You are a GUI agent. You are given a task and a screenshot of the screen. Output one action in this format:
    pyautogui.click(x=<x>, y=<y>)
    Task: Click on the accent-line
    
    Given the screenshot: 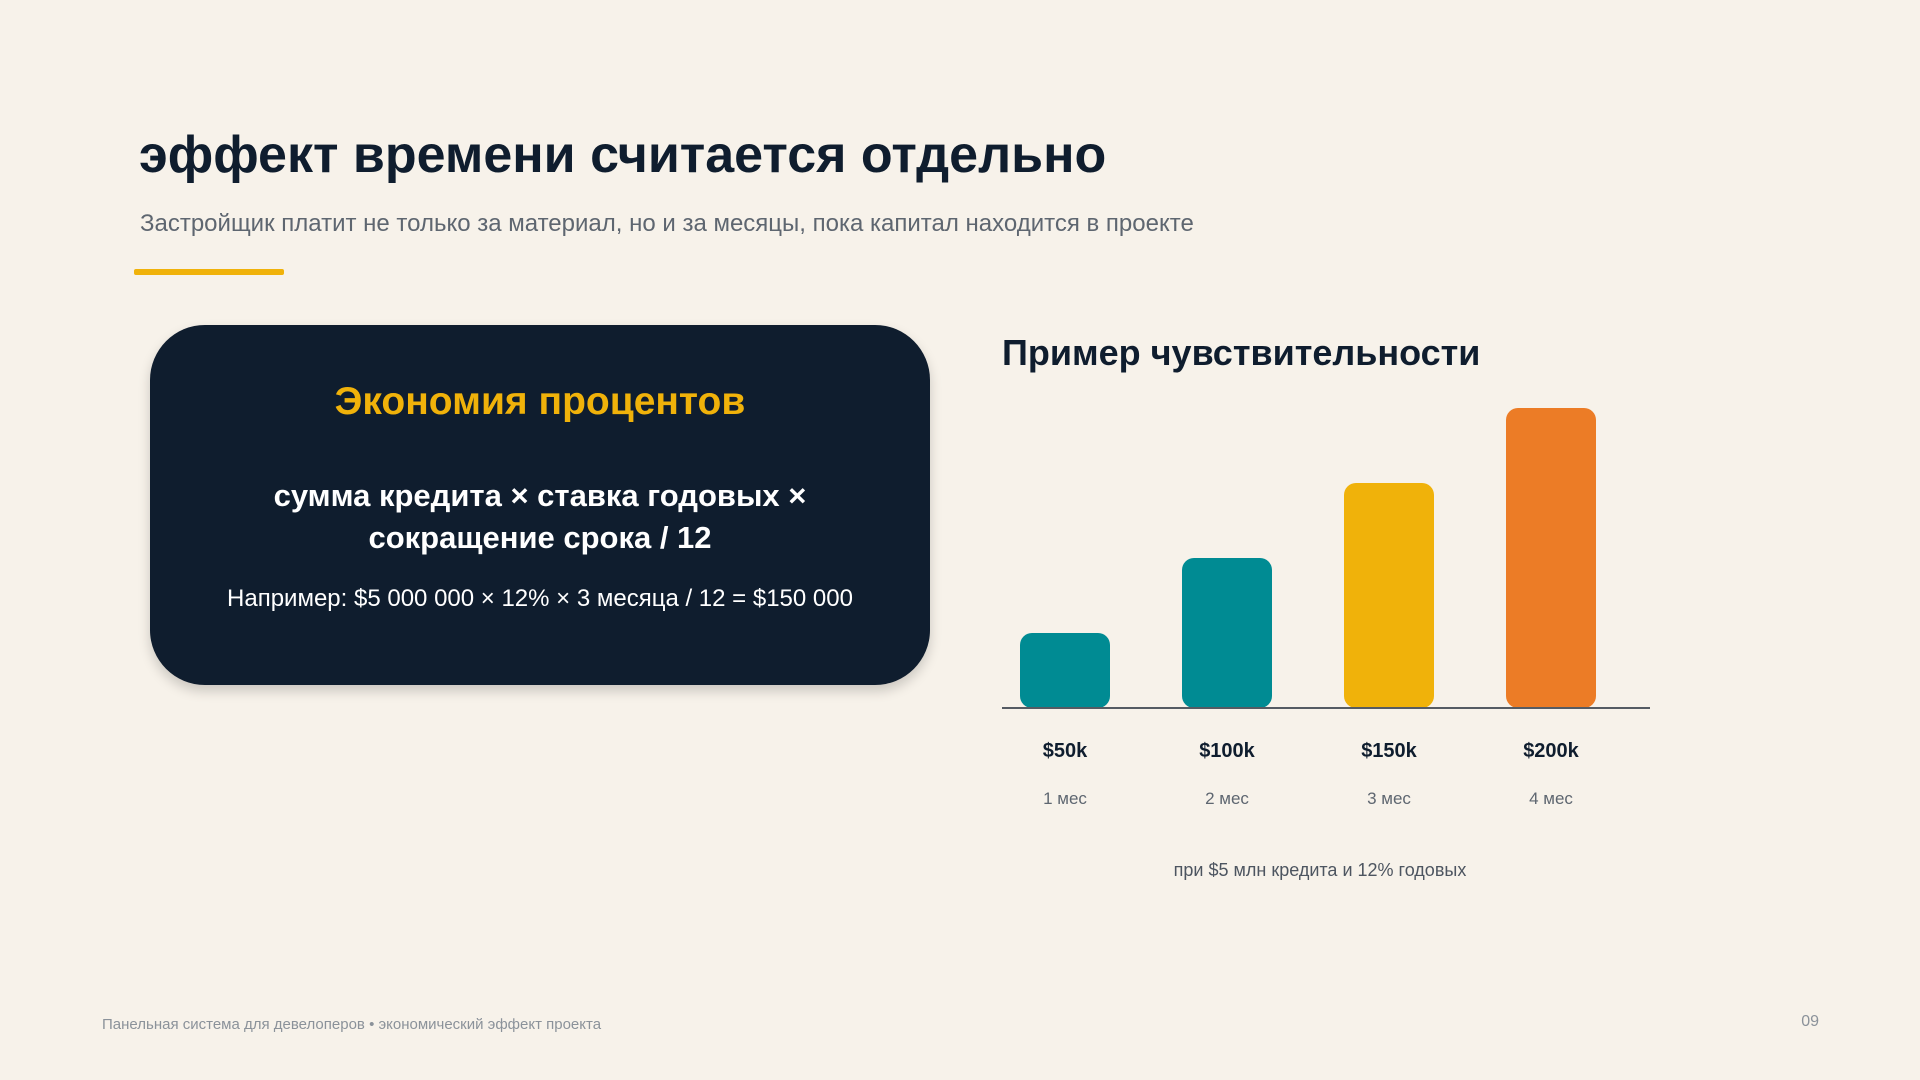 What is the action you would take?
    pyautogui.click(x=209, y=272)
    